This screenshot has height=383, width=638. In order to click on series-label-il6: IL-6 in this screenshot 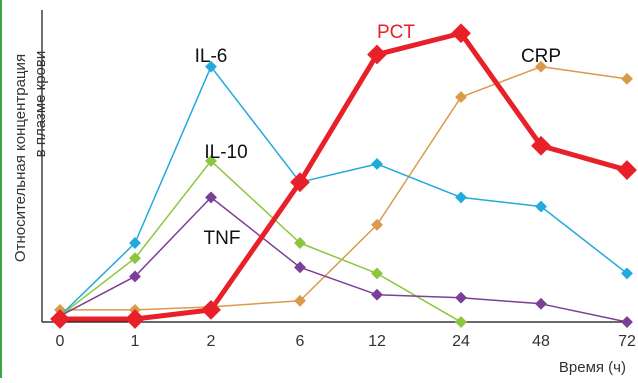, I will do `click(211, 56)`.